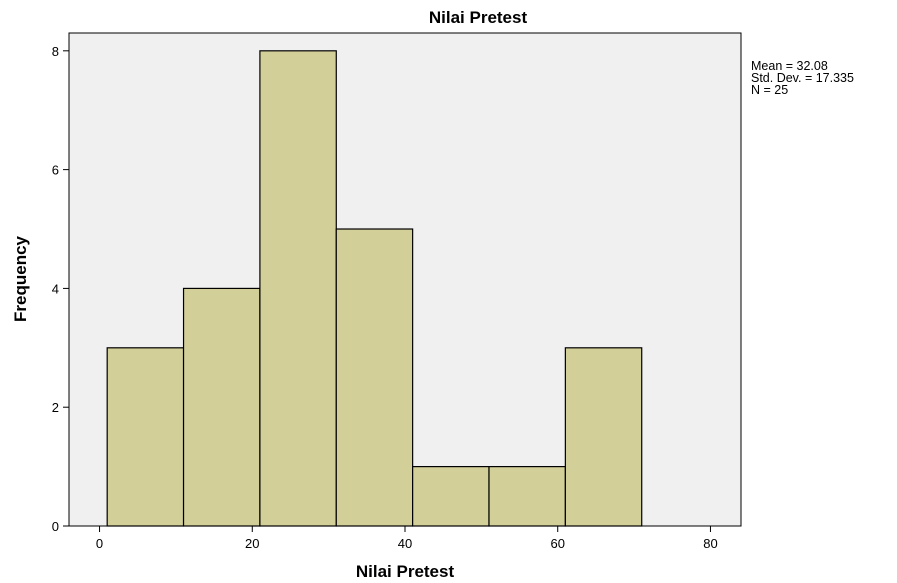  Describe the element at coordinates (478, 17) in the screenshot. I see `chart-title: Nilai Pretest` at that location.